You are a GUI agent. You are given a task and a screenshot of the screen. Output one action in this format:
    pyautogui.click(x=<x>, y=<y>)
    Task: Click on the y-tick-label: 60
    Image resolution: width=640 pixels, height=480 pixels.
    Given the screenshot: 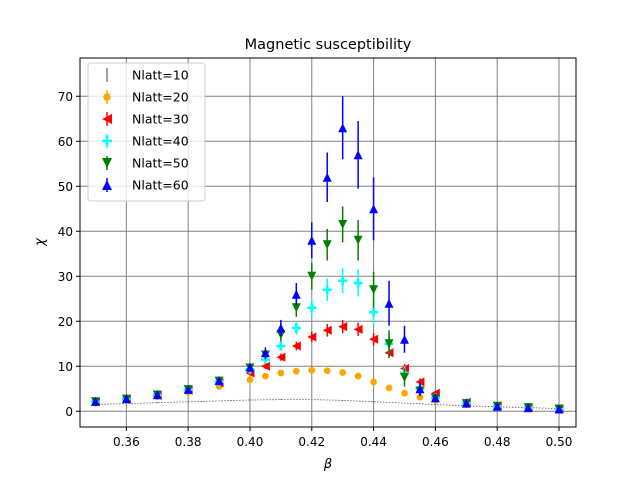 What is the action you would take?
    pyautogui.click(x=65, y=142)
    